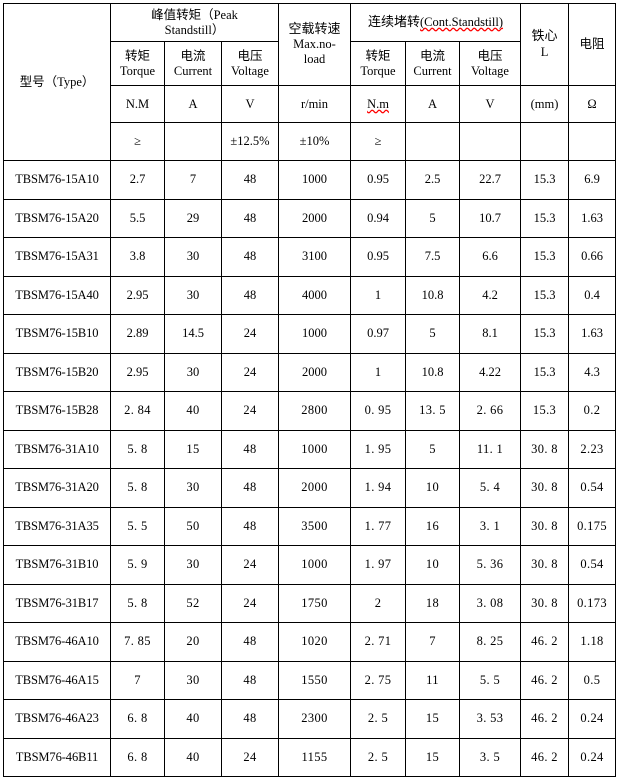 The width and height of the screenshot is (618, 777). Describe the element at coordinates (378, 55) in the screenshot. I see `header-cont-torque-cn: 转矩` at that location.